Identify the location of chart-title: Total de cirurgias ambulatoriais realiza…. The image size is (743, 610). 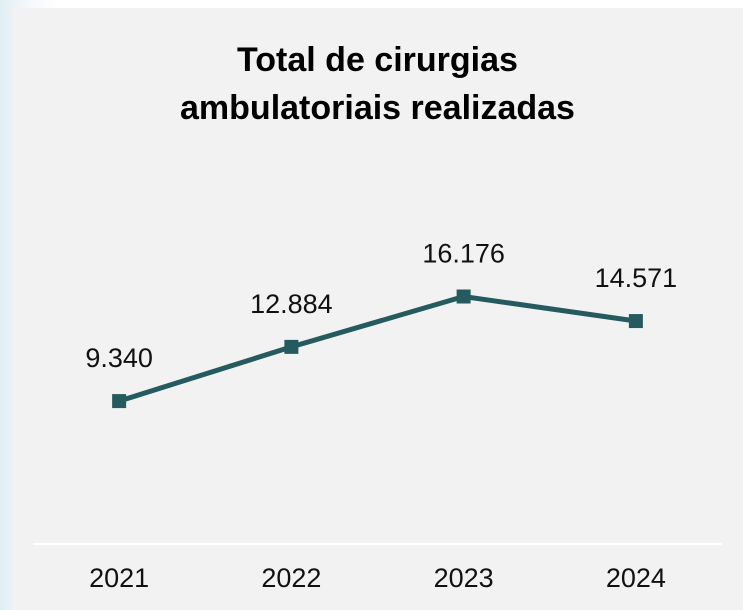
(377, 84).